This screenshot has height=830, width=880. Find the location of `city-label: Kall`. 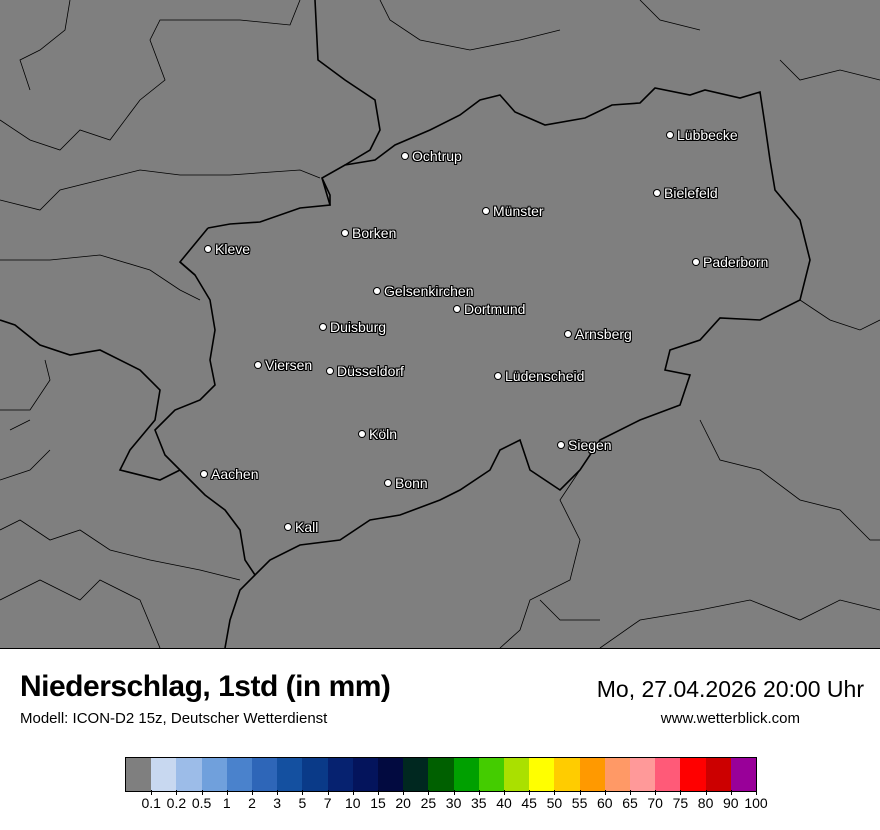

city-label: Kall is located at coordinates (307, 527).